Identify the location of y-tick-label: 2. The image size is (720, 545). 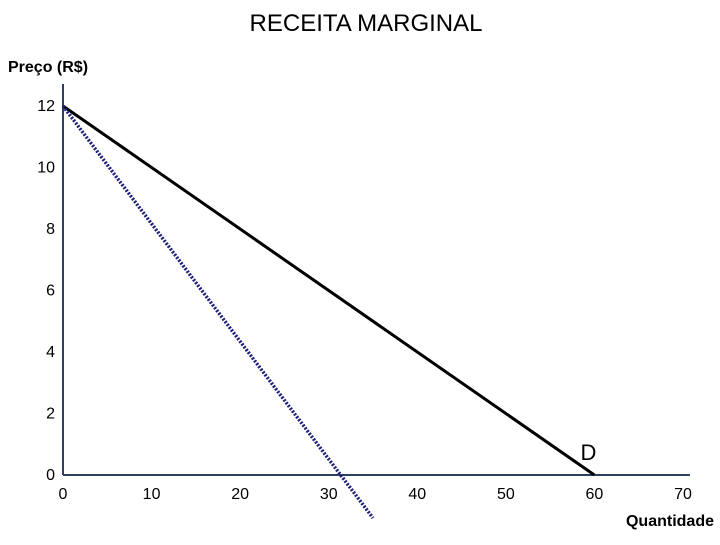
(50, 414).